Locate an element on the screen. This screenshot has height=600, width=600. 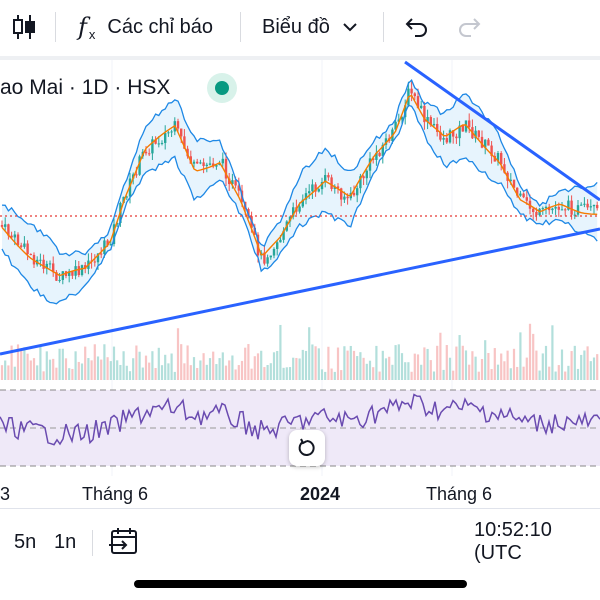
upper-trendline is located at coordinates (502, 131).